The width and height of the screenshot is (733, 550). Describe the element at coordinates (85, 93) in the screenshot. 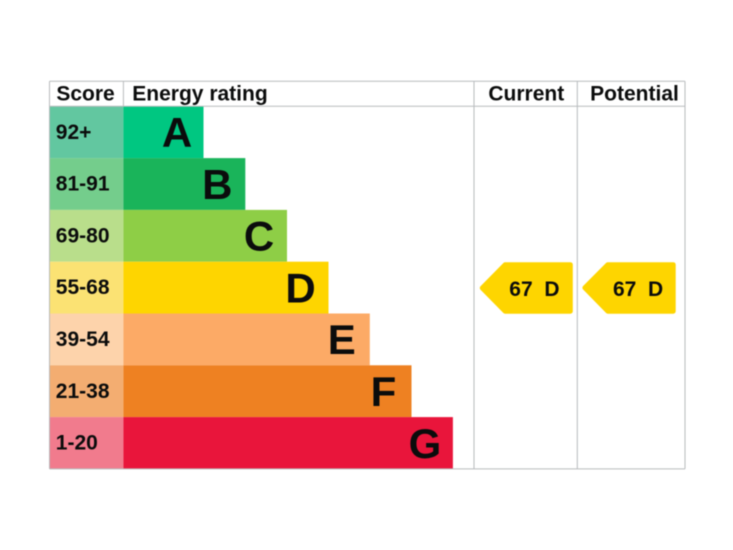

I see `svg-text: Score` at that location.